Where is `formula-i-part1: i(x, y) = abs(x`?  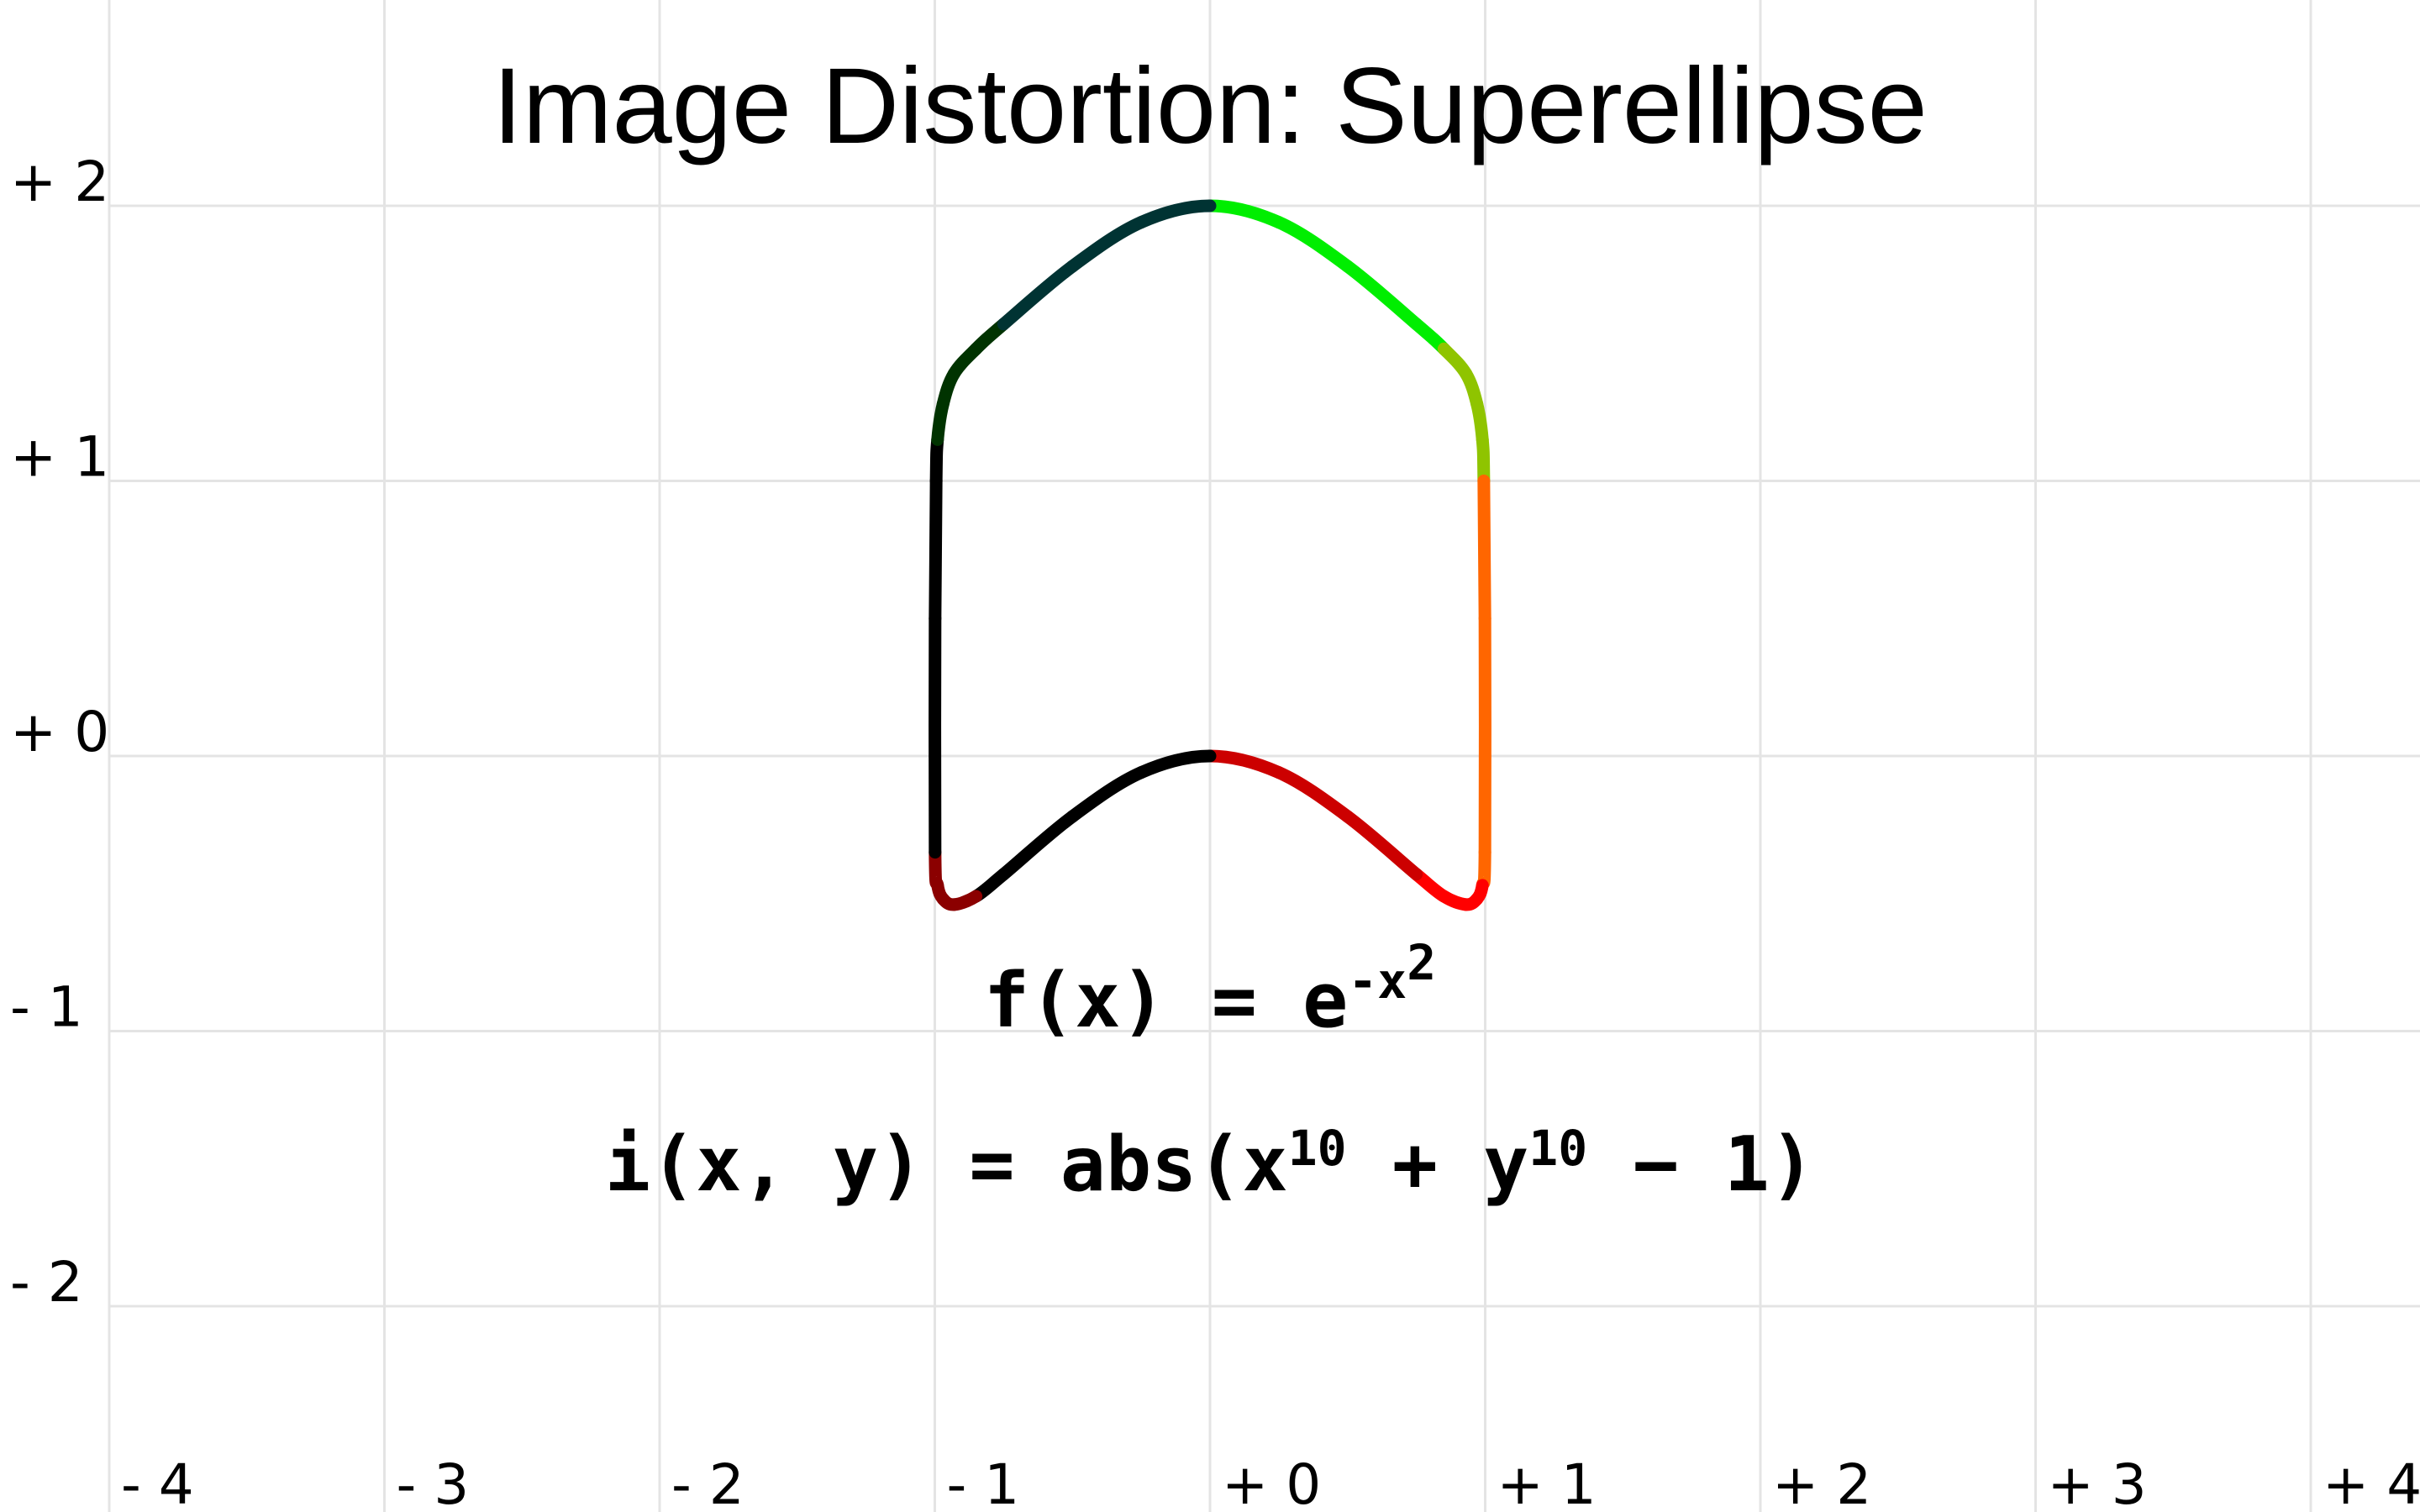 formula-i-part1: i(x, y) = abs(x is located at coordinates (946, 1165).